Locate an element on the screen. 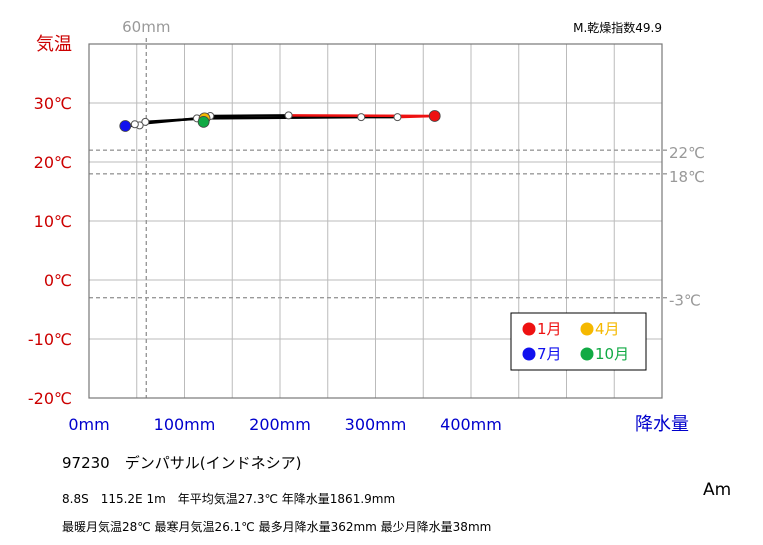  x-axis-title: 降水量 is located at coordinates (662, 424).